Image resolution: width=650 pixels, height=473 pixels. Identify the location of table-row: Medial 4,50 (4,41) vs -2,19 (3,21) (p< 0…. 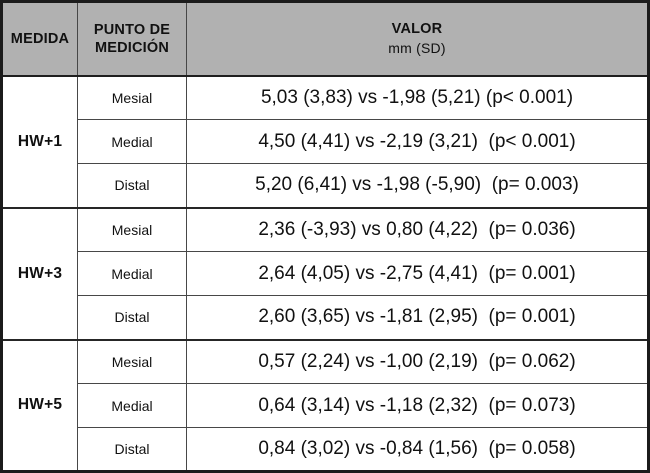
(325, 141).